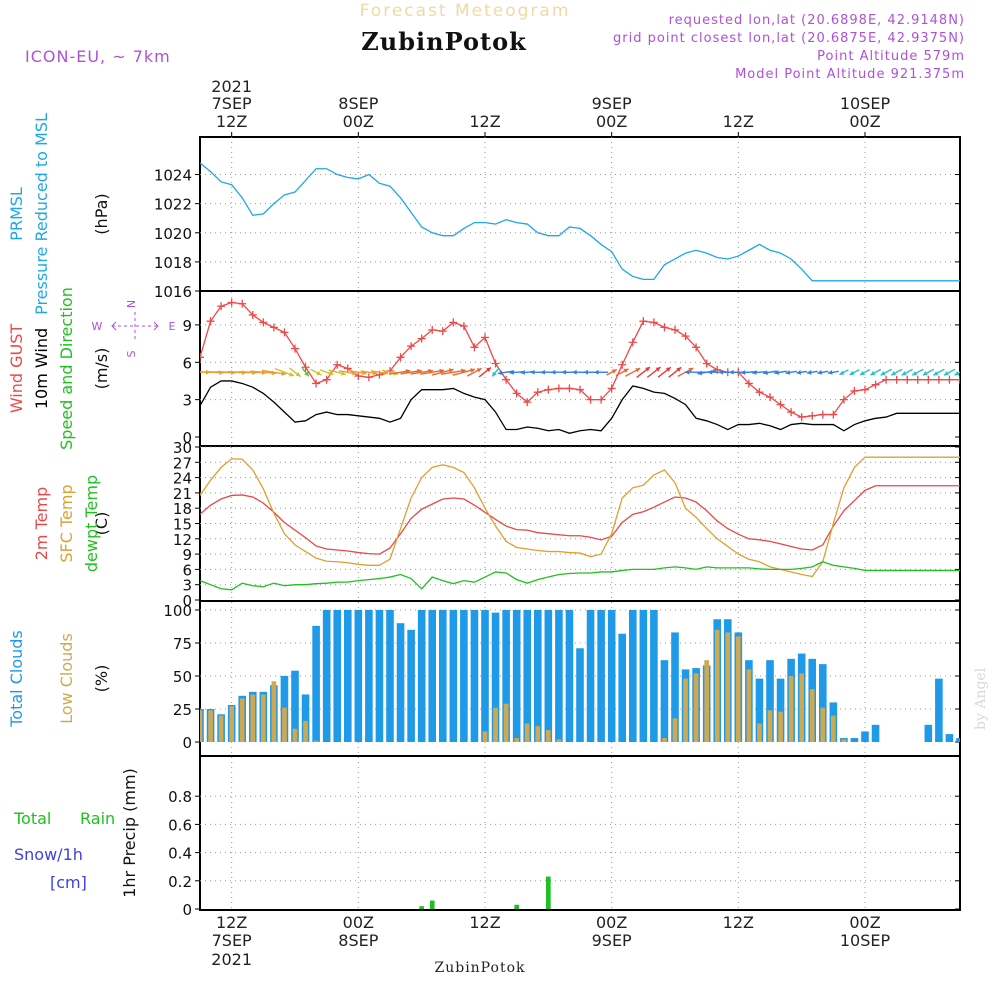 The image size is (1000, 1000). What do you see at coordinates (981, 698) in the screenshot?
I see `credit-watermark: by Angel` at bounding box center [981, 698].